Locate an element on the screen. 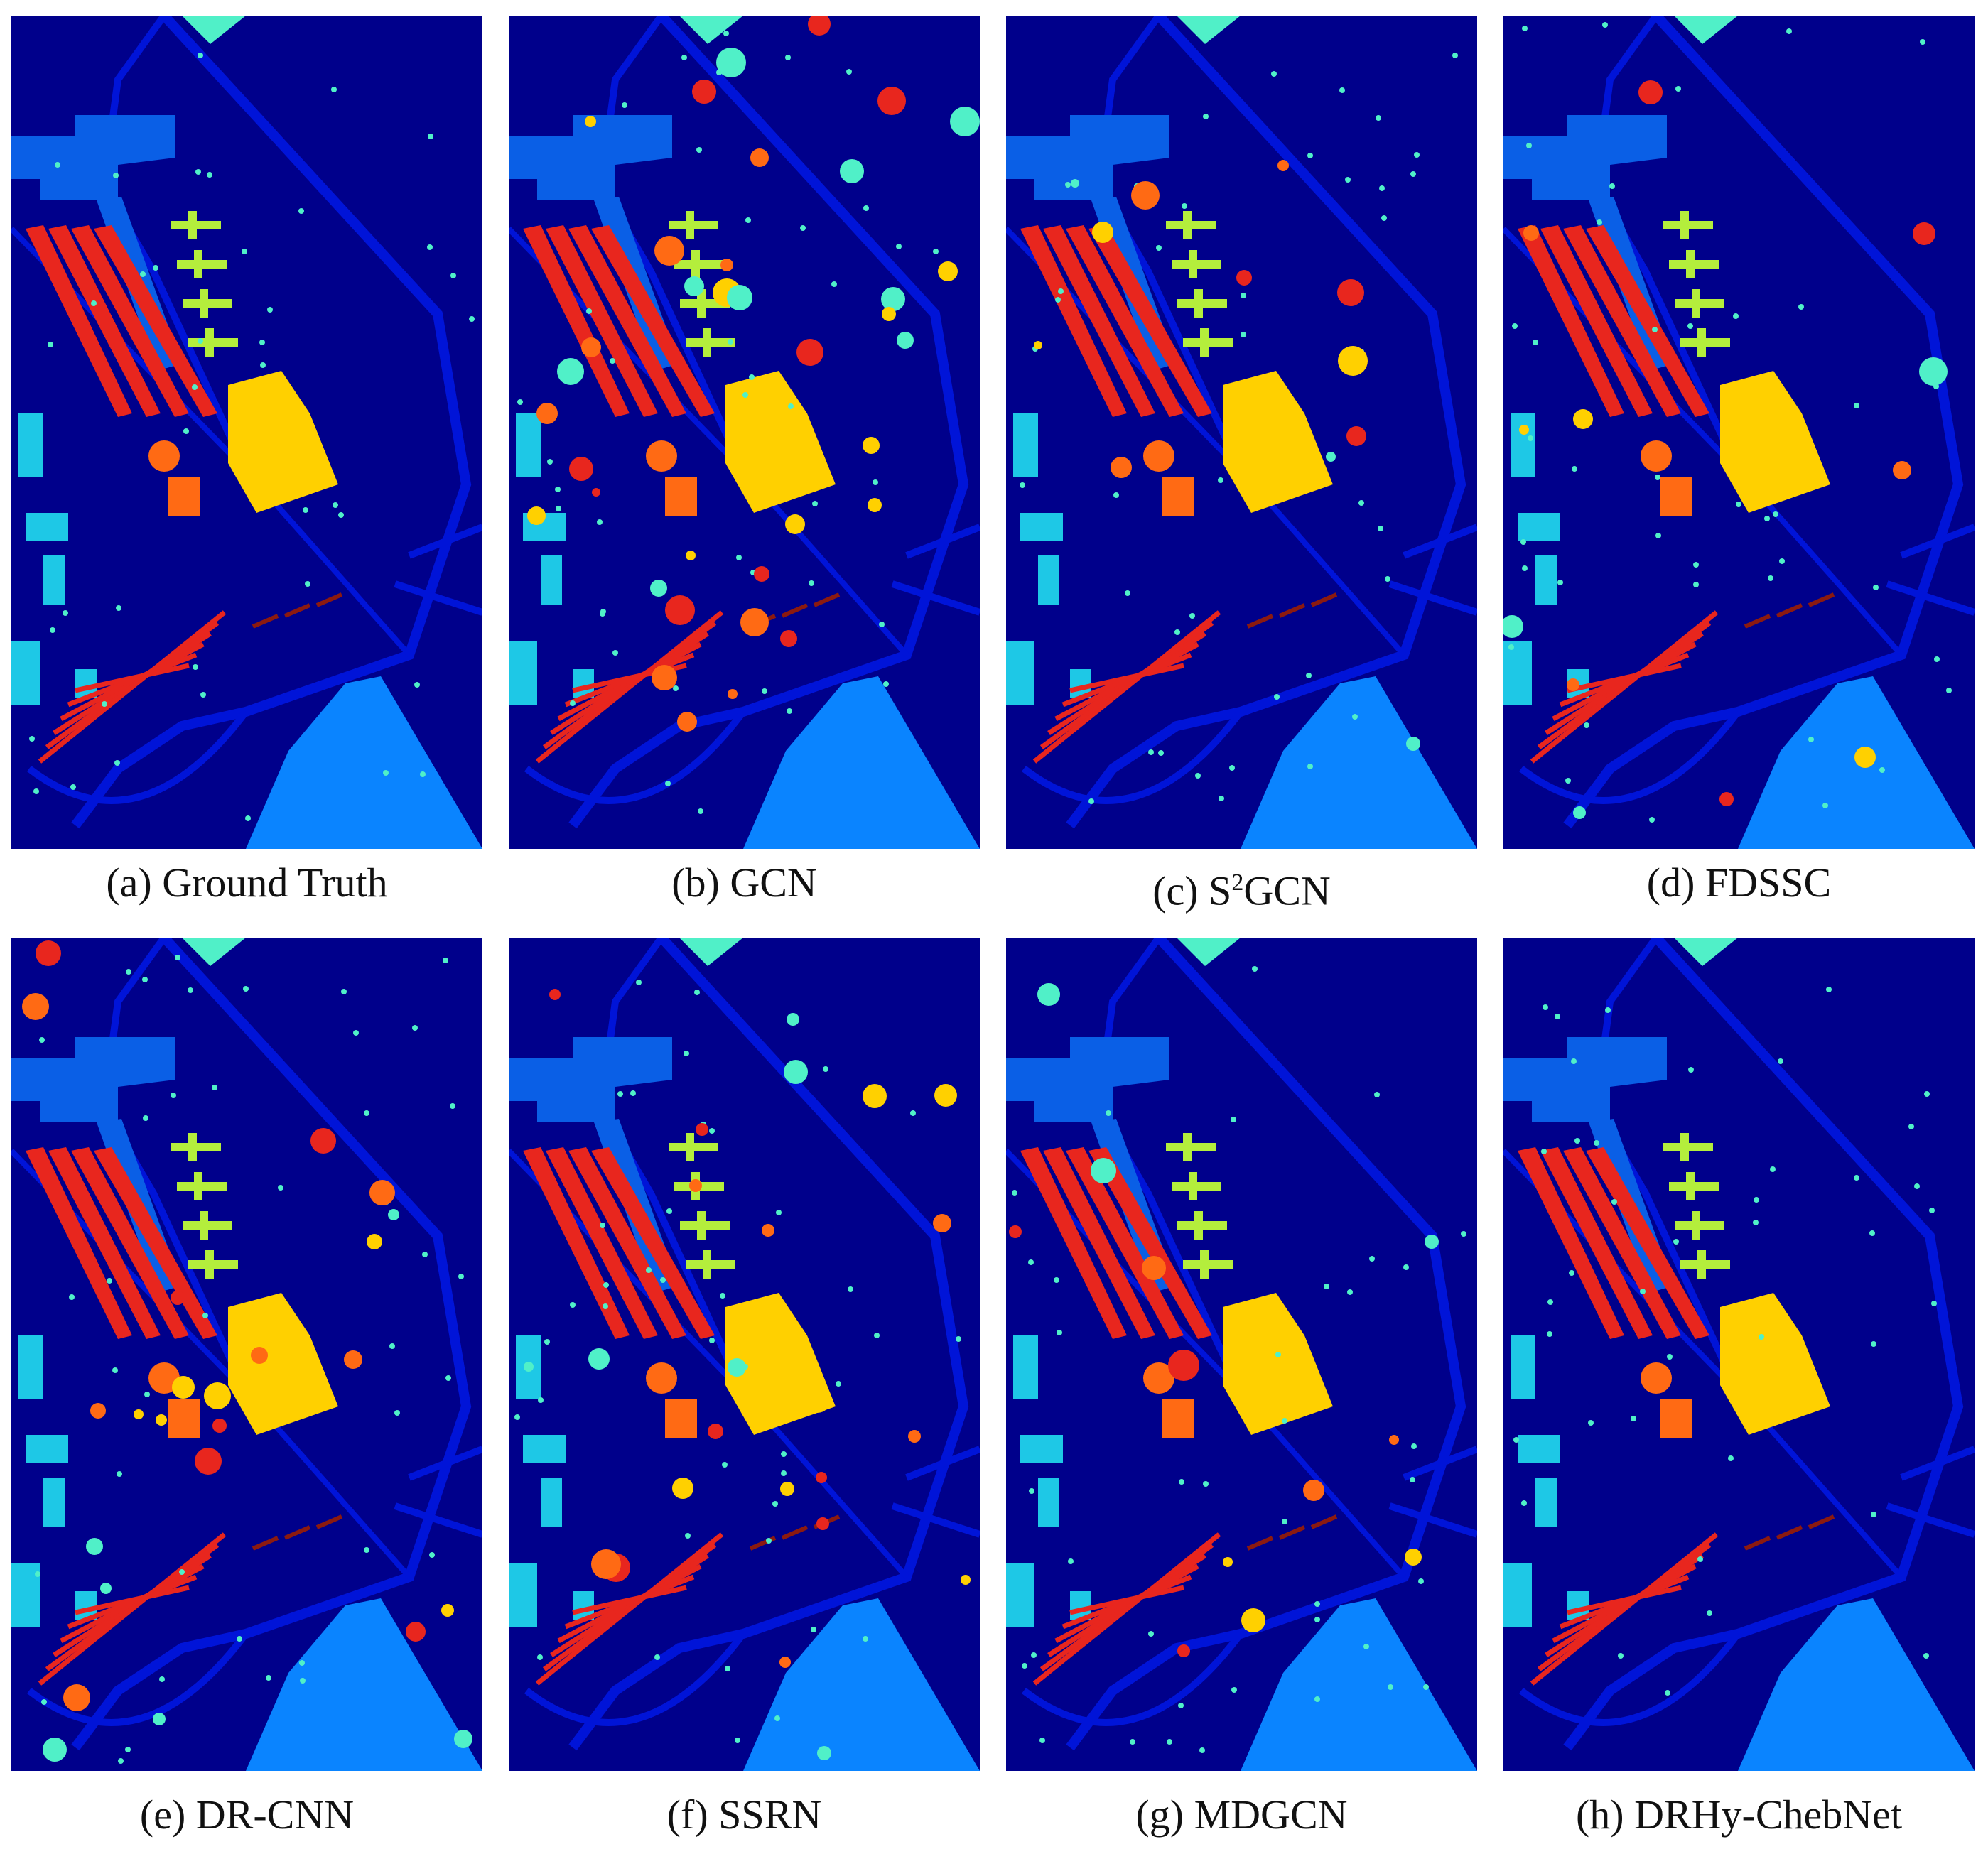 The image size is (1988, 1854). caption-b: (b) GCN is located at coordinates (744, 883).